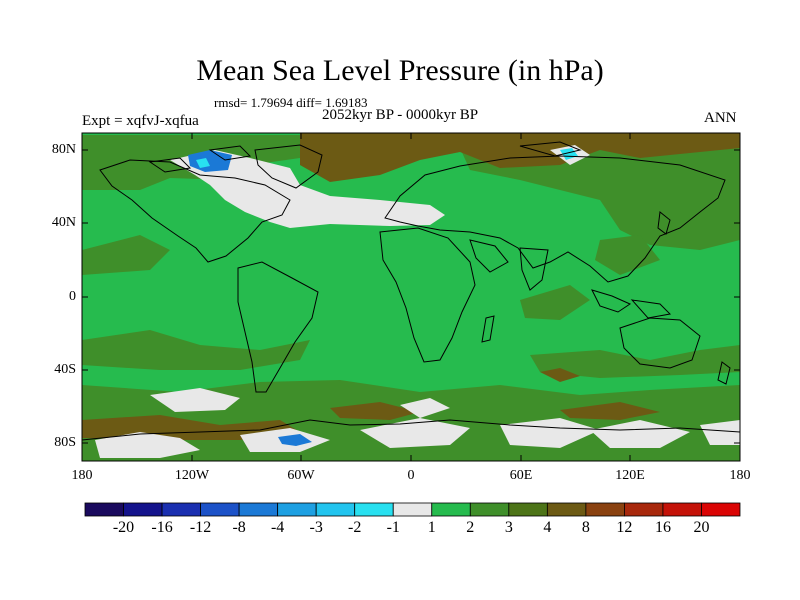  Describe the element at coordinates (393, 527) in the screenshot. I see `colorbar-label: -1` at that location.